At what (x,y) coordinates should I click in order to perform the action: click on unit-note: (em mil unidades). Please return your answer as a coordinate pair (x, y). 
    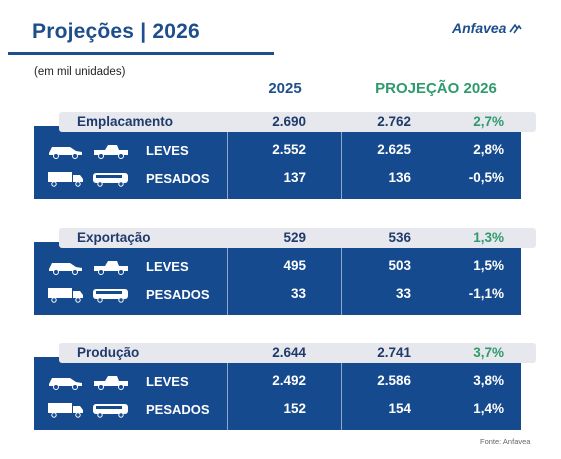
    Looking at the image, I should click on (80, 72).